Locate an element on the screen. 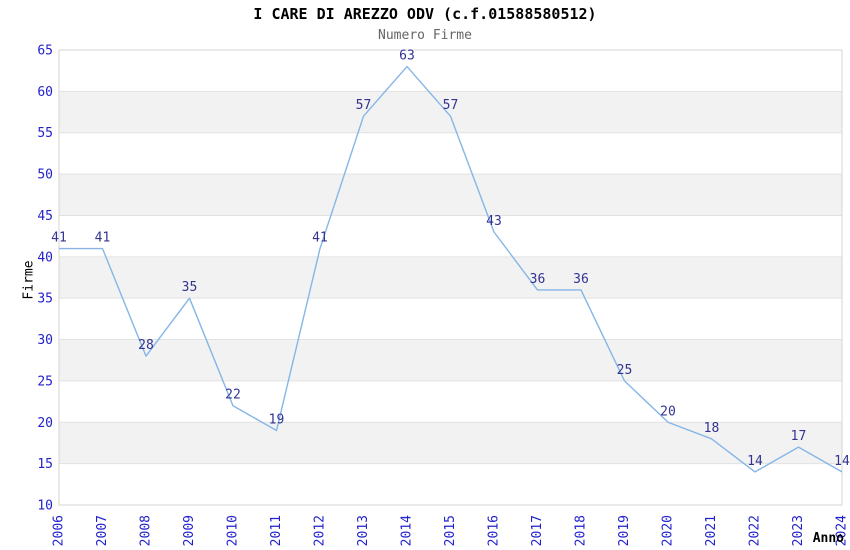  x-tick-label: 2023 is located at coordinates (798, 530).